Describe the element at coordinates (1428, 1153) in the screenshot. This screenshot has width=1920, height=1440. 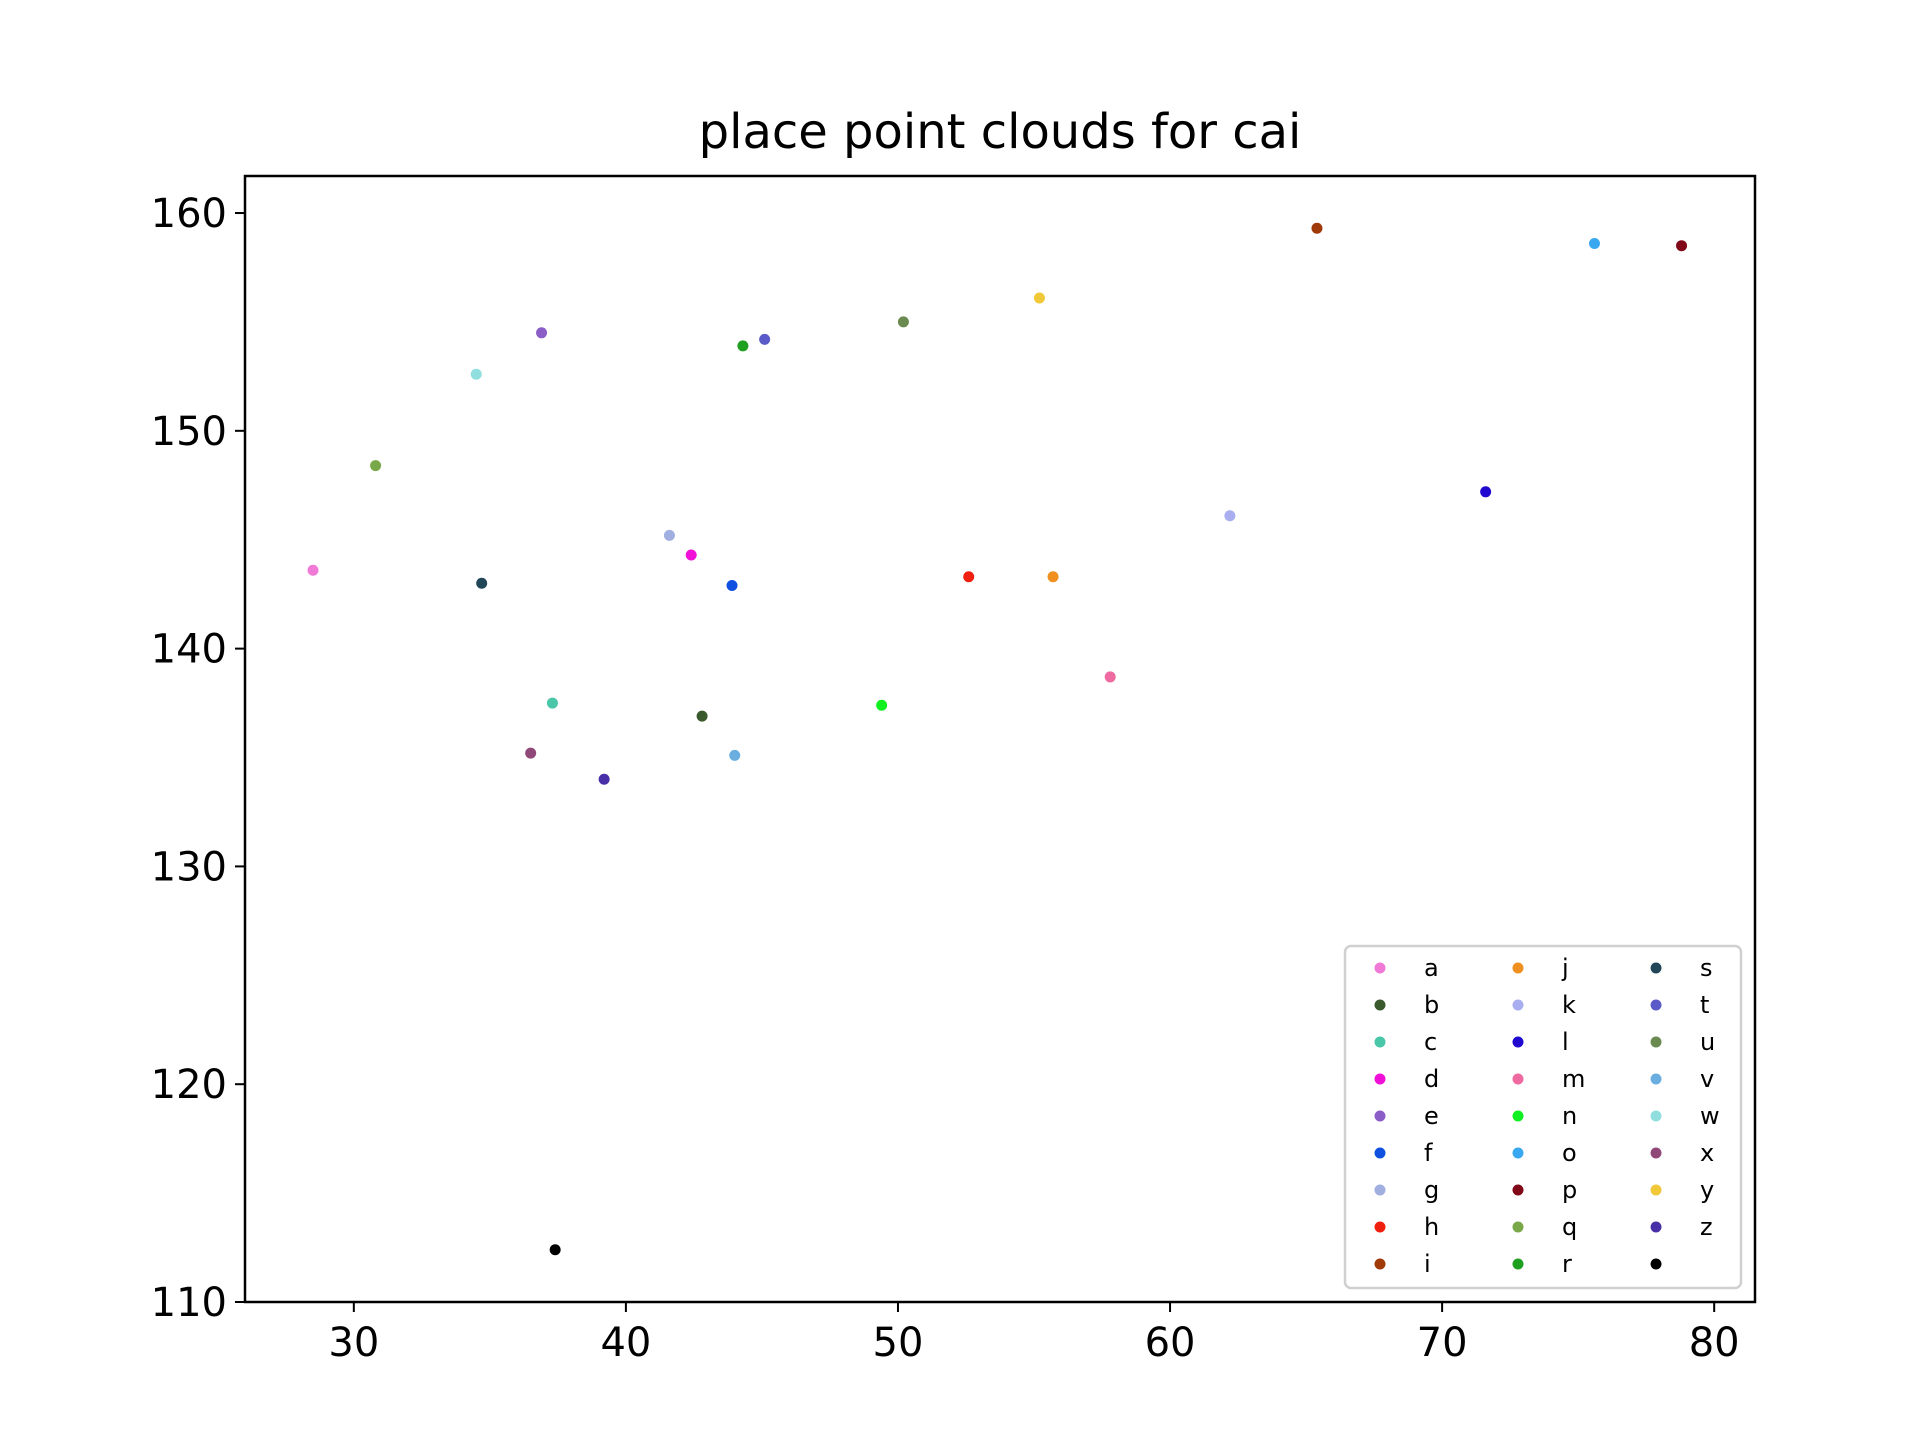
I see `legend-label: f` at that location.